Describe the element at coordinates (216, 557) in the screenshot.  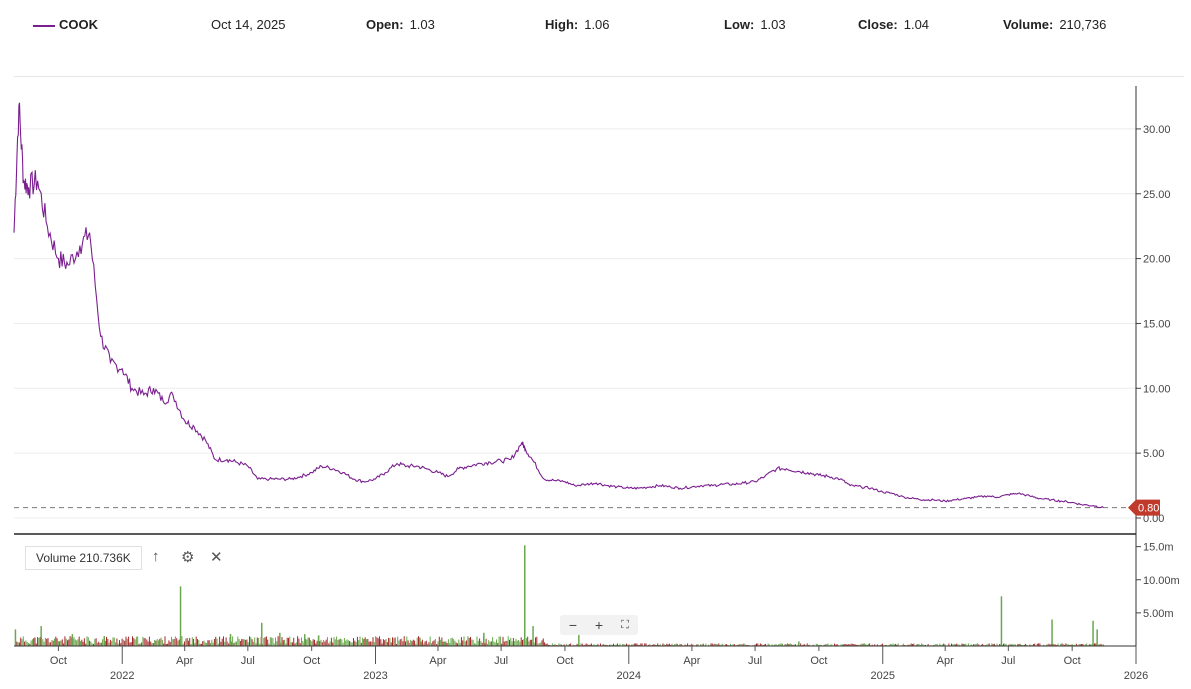
I see `close-icon: ✕` at that location.